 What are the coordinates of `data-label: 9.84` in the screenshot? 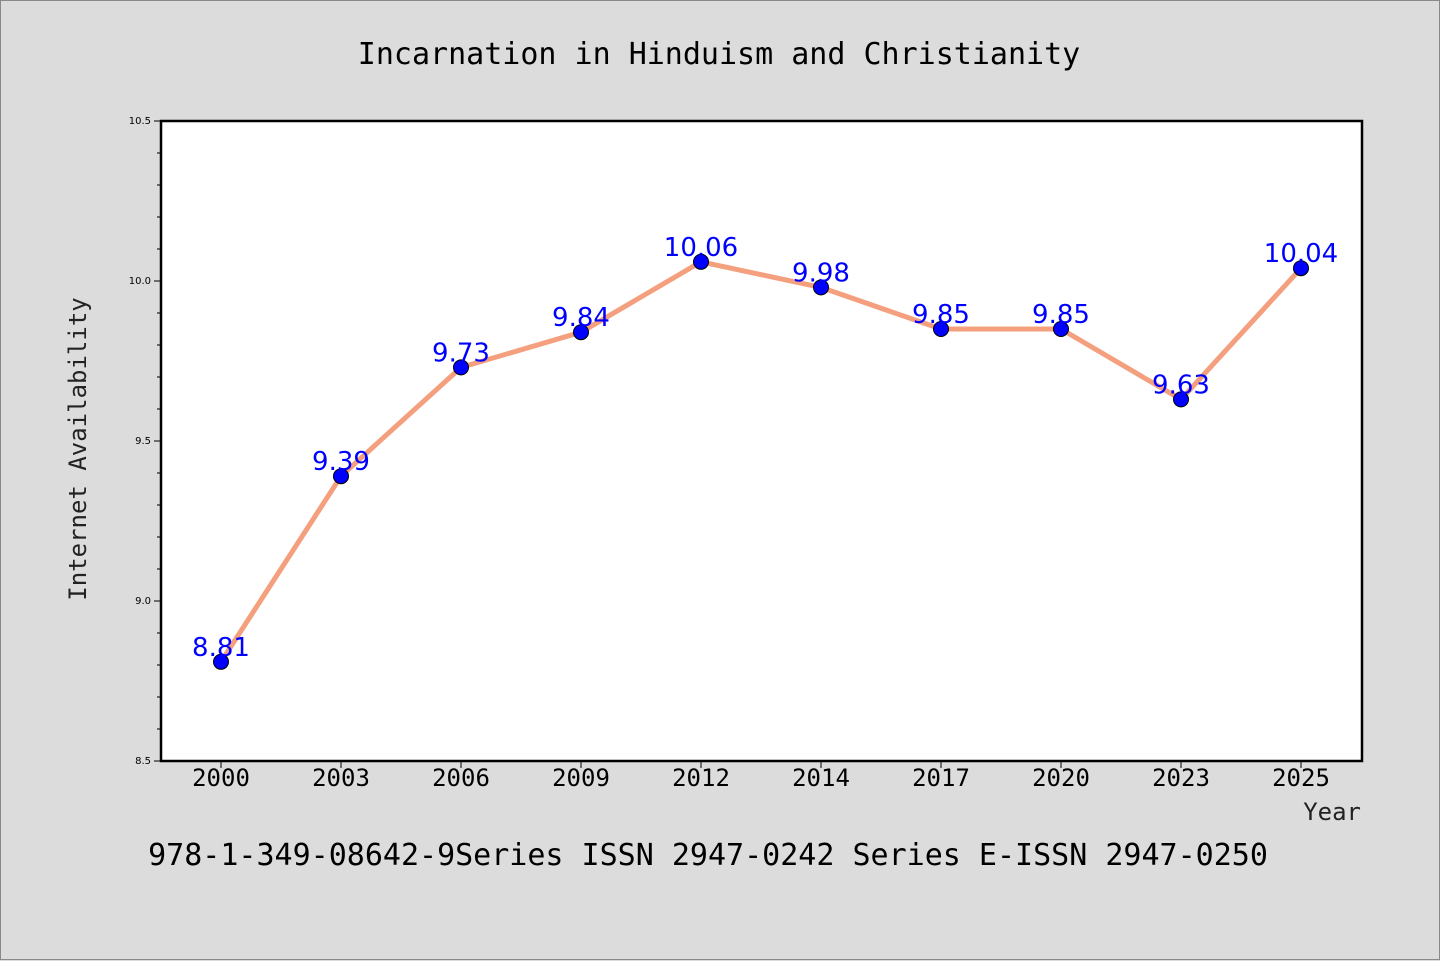 It's located at (581, 318).